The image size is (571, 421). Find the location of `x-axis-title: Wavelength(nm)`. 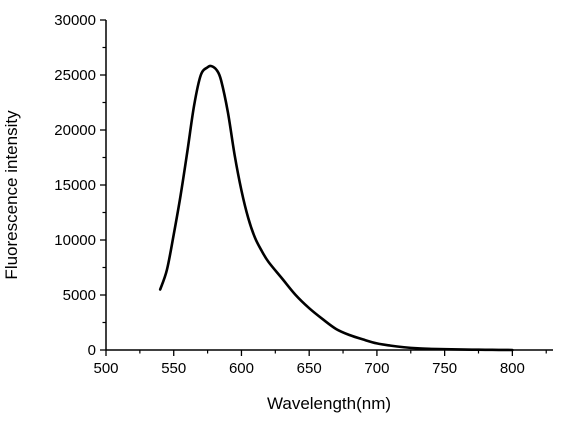

x-axis-title: Wavelength(nm) is located at coordinates (329, 403).